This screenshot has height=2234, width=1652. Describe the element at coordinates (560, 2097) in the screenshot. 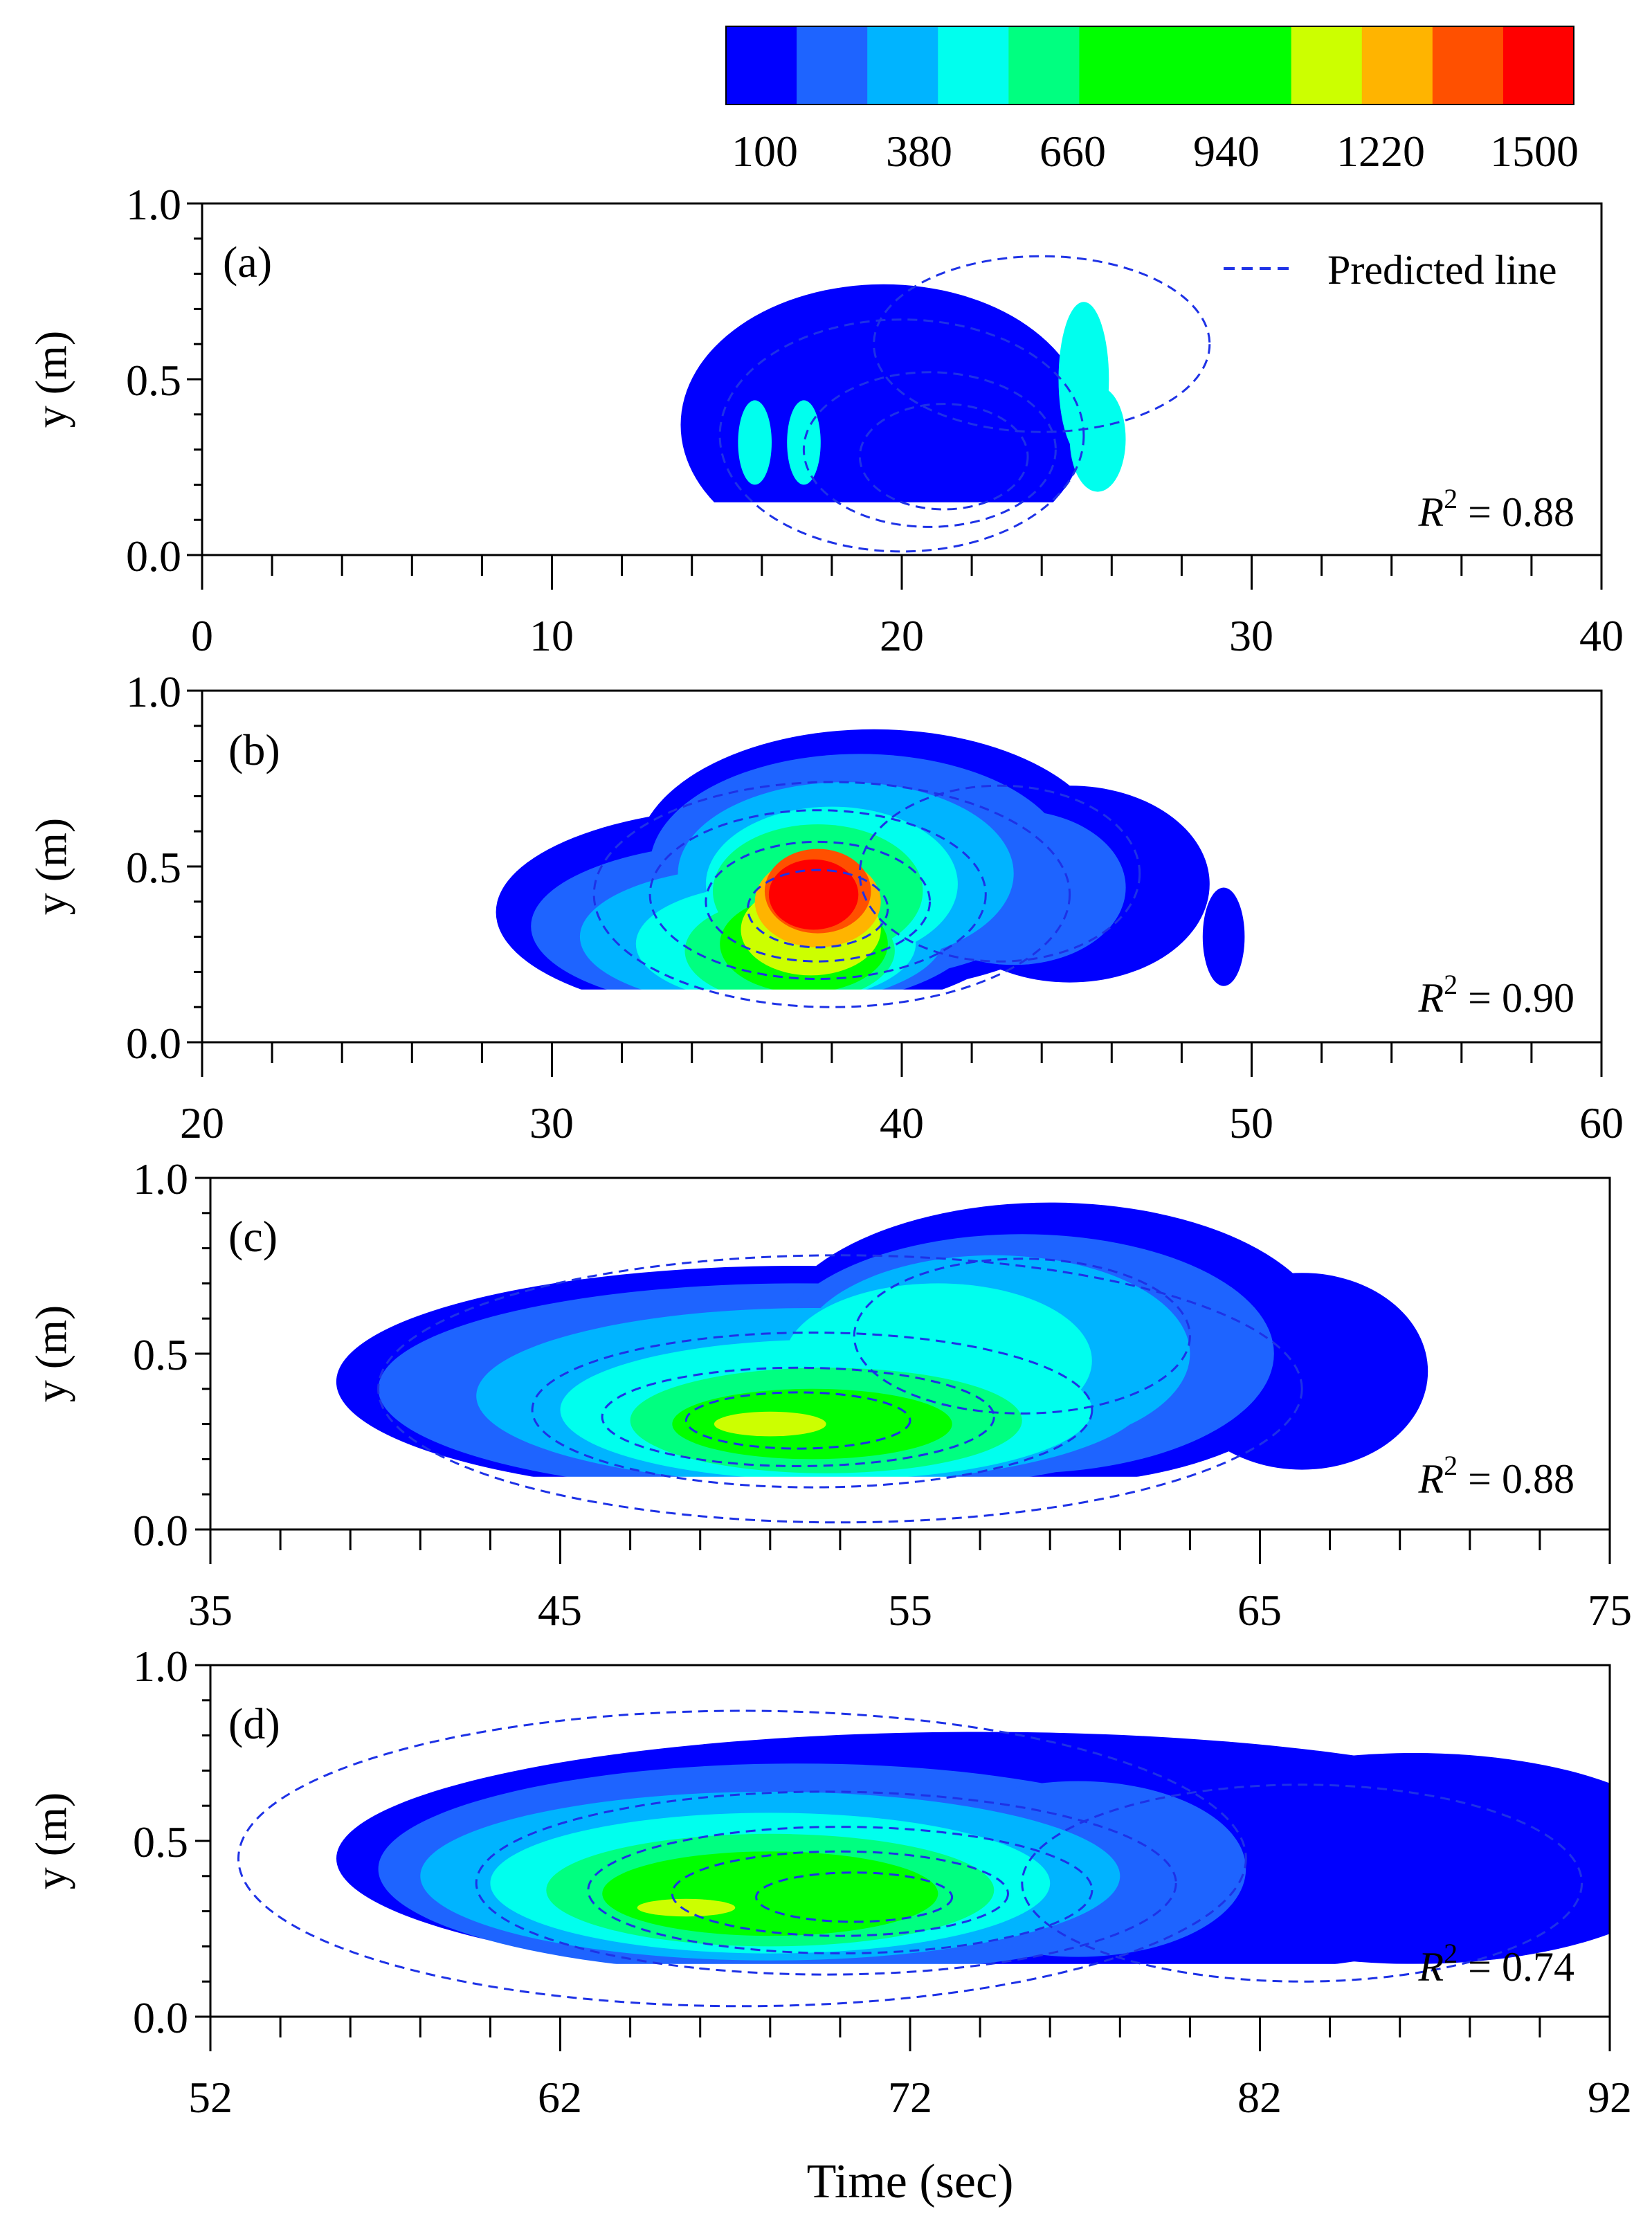

I see `x-tick-label: 62` at that location.